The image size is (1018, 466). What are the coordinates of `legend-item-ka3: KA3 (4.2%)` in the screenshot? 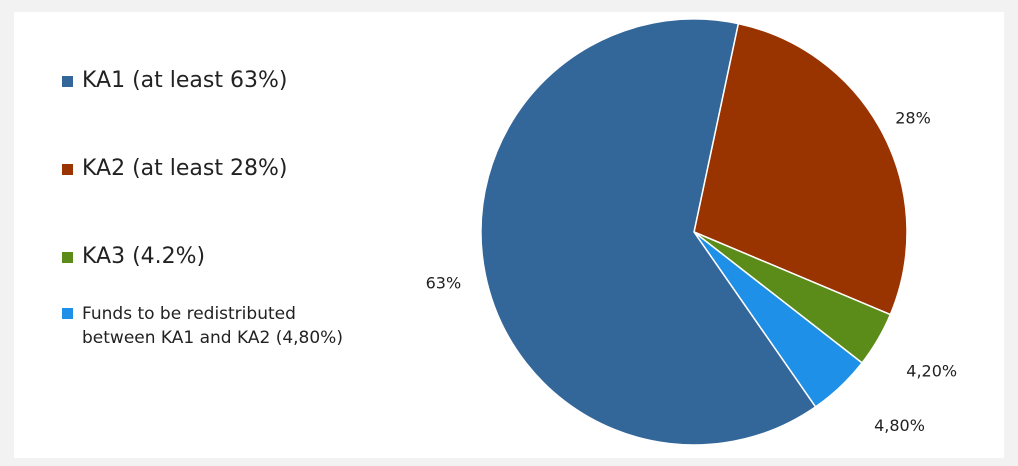 It's located at (133, 257).